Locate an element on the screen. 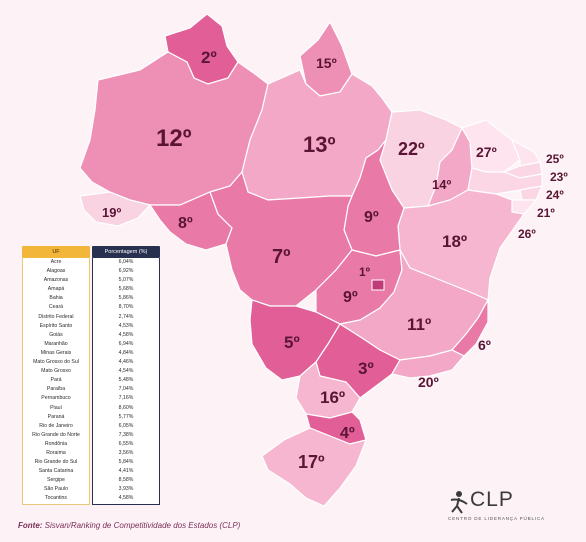 The height and width of the screenshot is (542, 586). rank-label-rr: 2º is located at coordinates (209, 57).